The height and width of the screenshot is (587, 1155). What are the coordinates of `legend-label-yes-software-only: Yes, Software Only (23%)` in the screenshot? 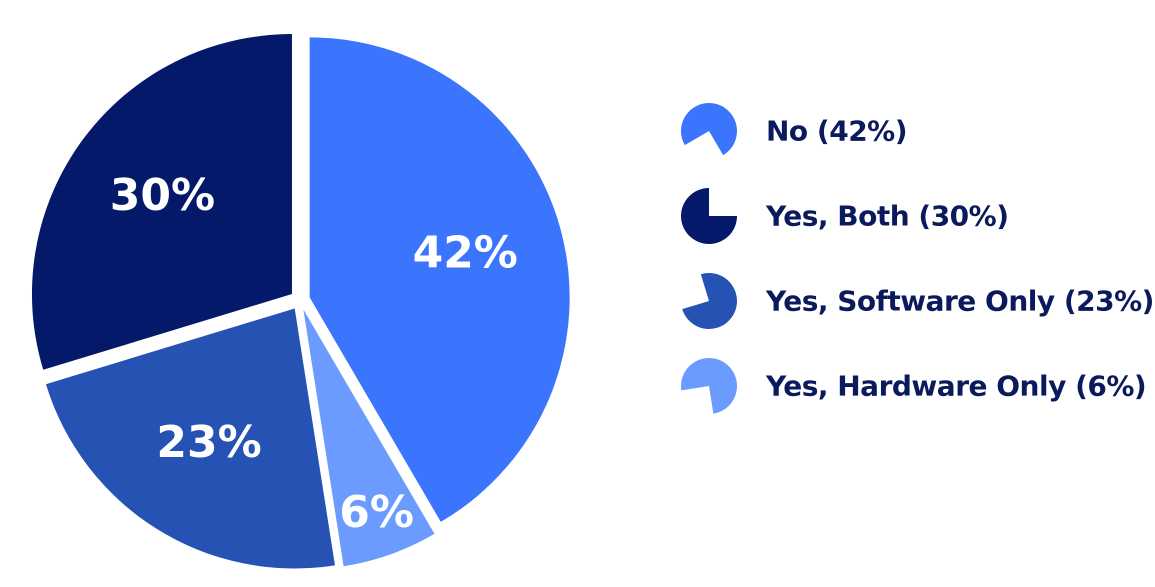 It's located at (960, 301).